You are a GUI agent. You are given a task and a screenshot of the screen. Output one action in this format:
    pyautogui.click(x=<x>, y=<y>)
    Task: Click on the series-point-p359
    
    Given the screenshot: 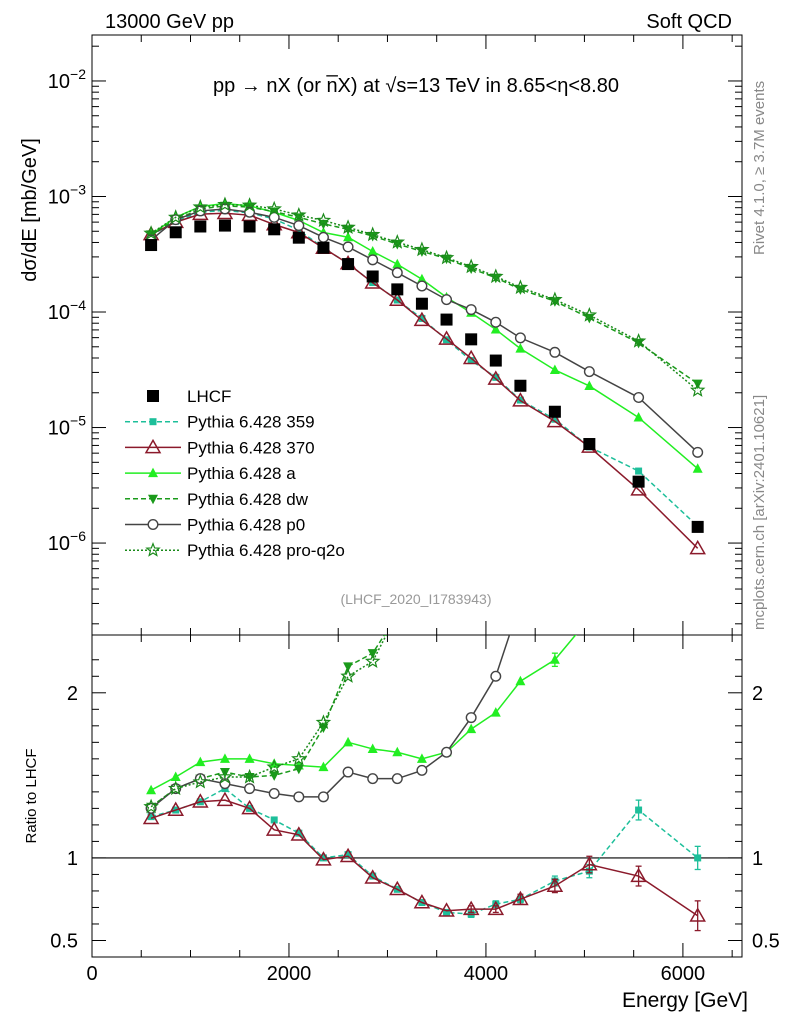 What is the action you would take?
    pyautogui.click(x=422, y=318)
    